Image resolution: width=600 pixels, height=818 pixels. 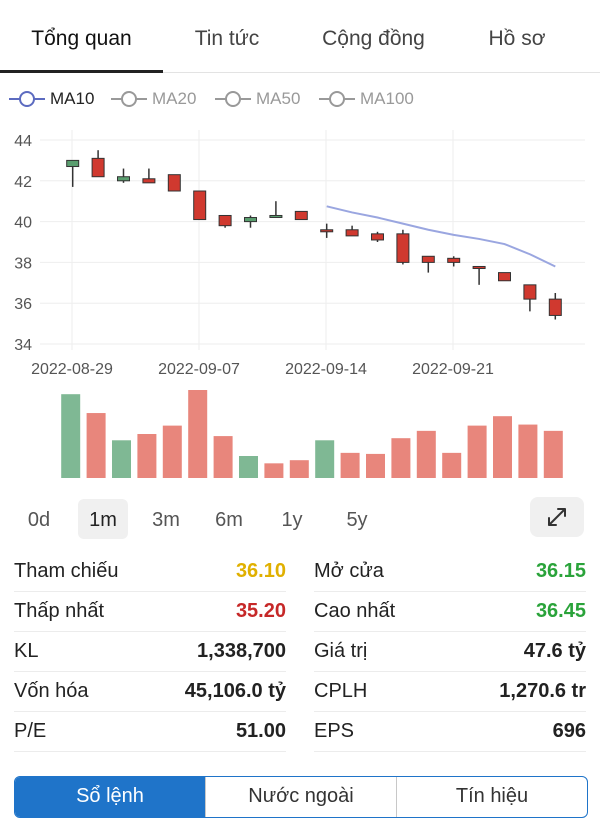 What do you see at coordinates (150, 692) in the screenshot?
I see `stat-von-hoa: Vốn hóa 45,106.0 tỷ` at bounding box center [150, 692].